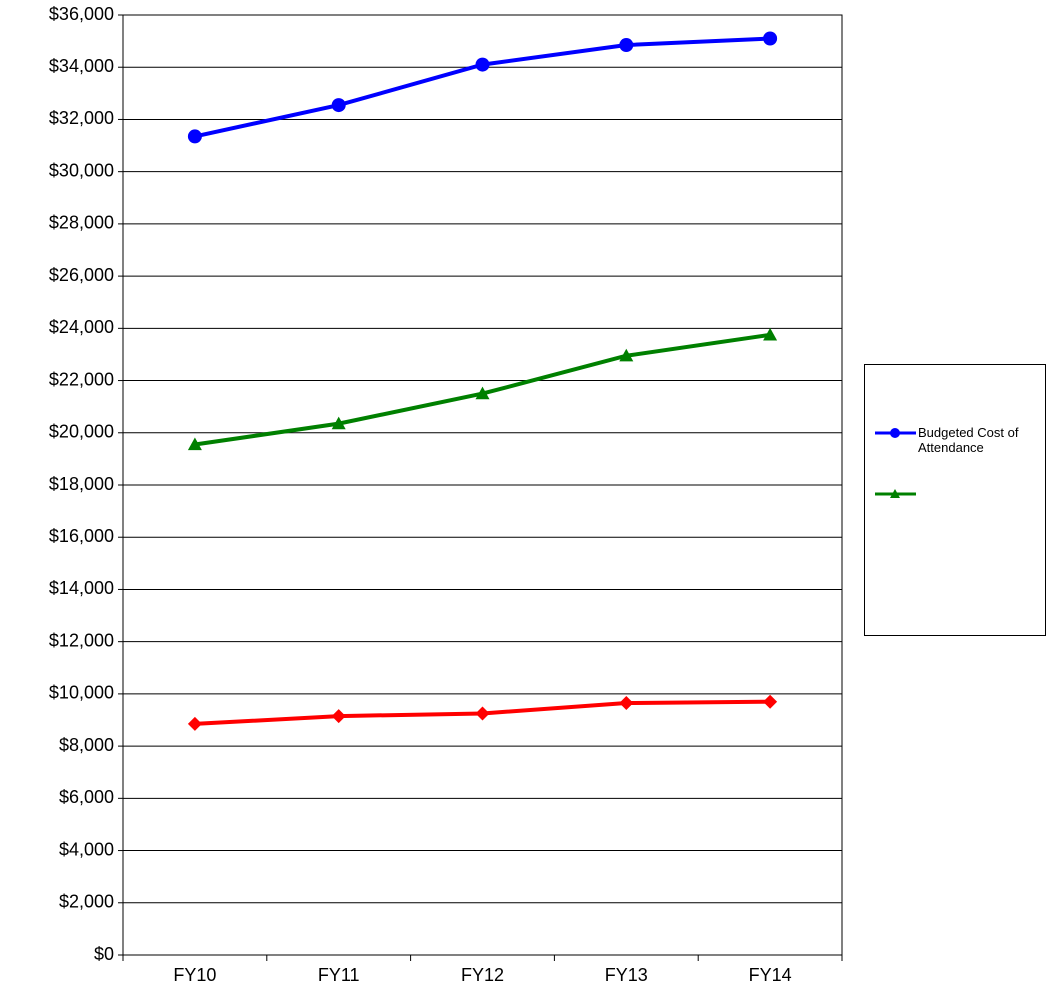  What do you see at coordinates (968, 440) in the screenshot?
I see `legend-label: Budgeted Cost of Attendance` at bounding box center [968, 440].